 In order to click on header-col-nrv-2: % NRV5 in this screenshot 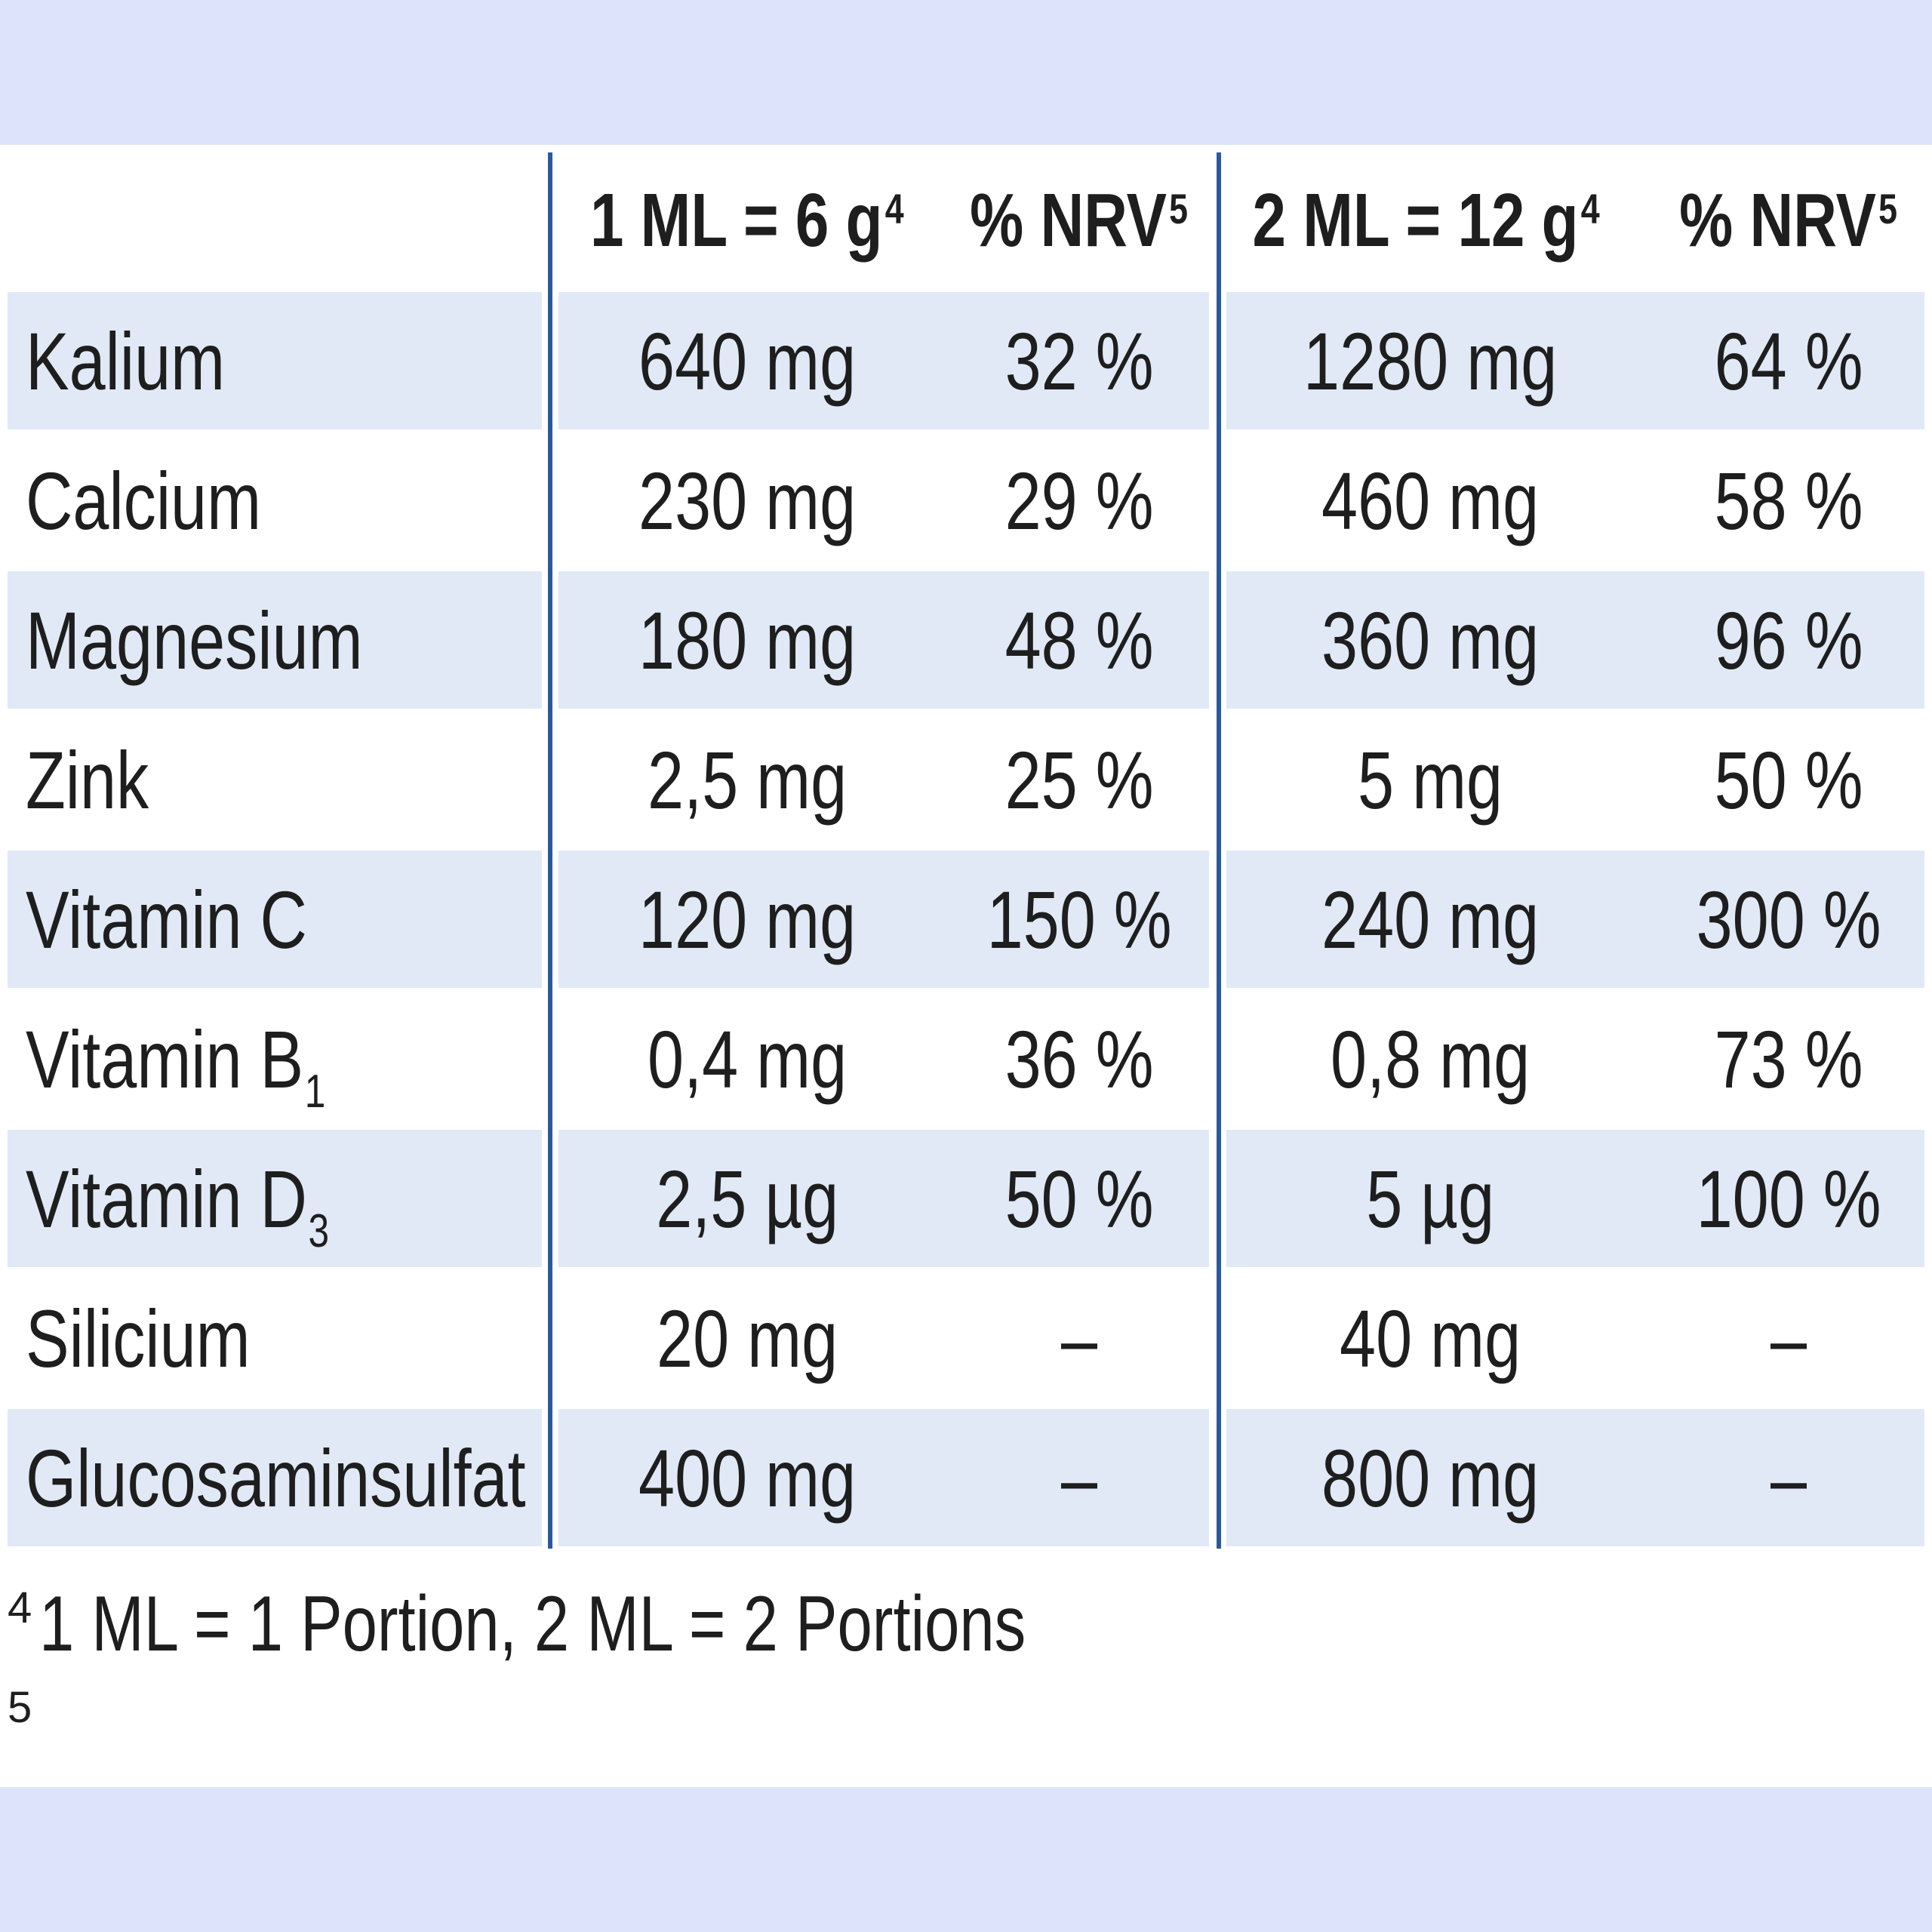, I will do `click(1788, 220)`.